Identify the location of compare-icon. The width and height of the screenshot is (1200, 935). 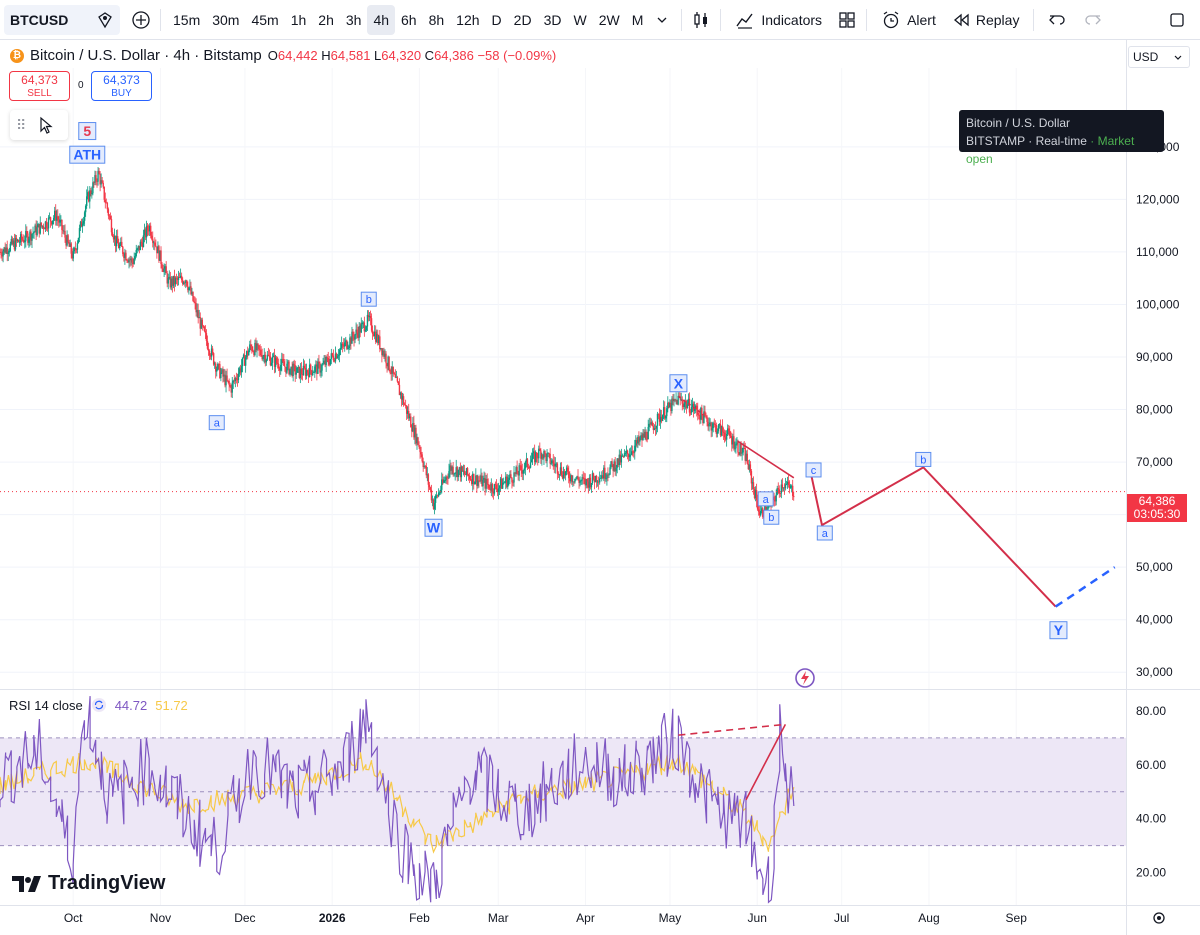
(105, 20).